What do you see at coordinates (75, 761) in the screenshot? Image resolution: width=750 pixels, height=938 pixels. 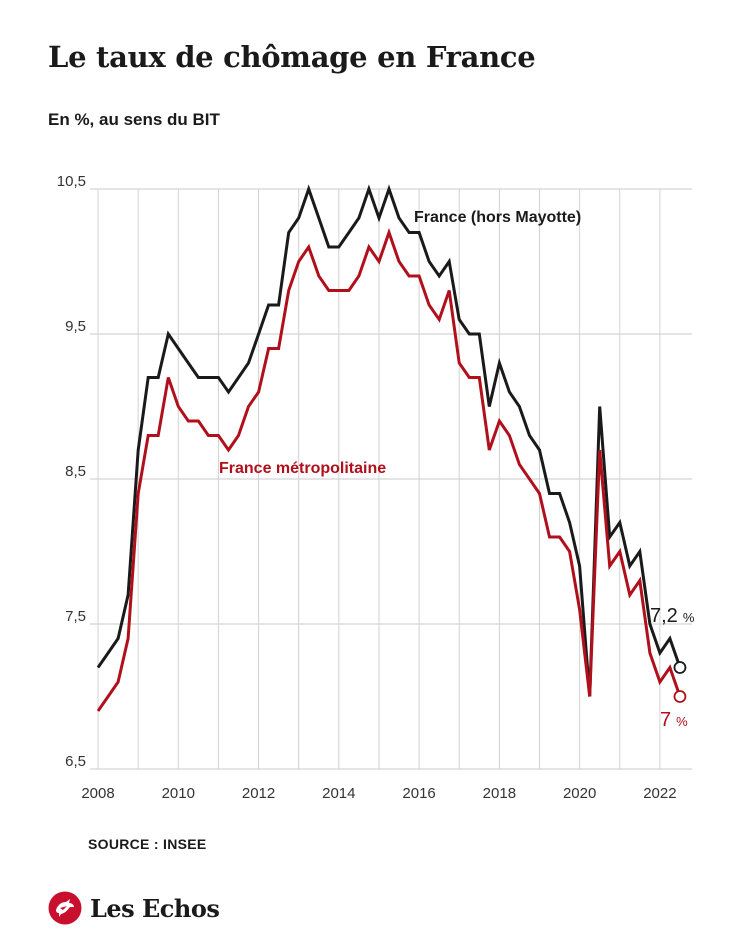 I see `y-tick-label: 6,5` at bounding box center [75, 761].